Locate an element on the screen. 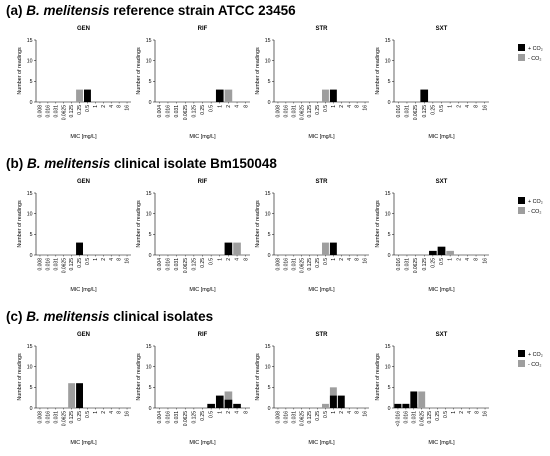  y-tick-label: 0 is located at coordinates (31, 103).